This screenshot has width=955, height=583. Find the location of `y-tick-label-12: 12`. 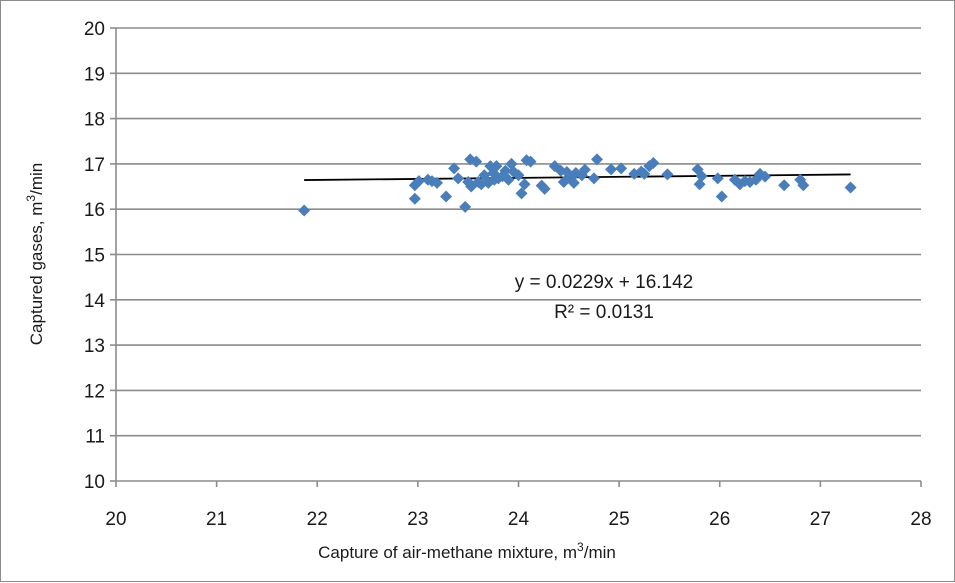

y-tick-label-12: 12 is located at coordinates (94, 391).